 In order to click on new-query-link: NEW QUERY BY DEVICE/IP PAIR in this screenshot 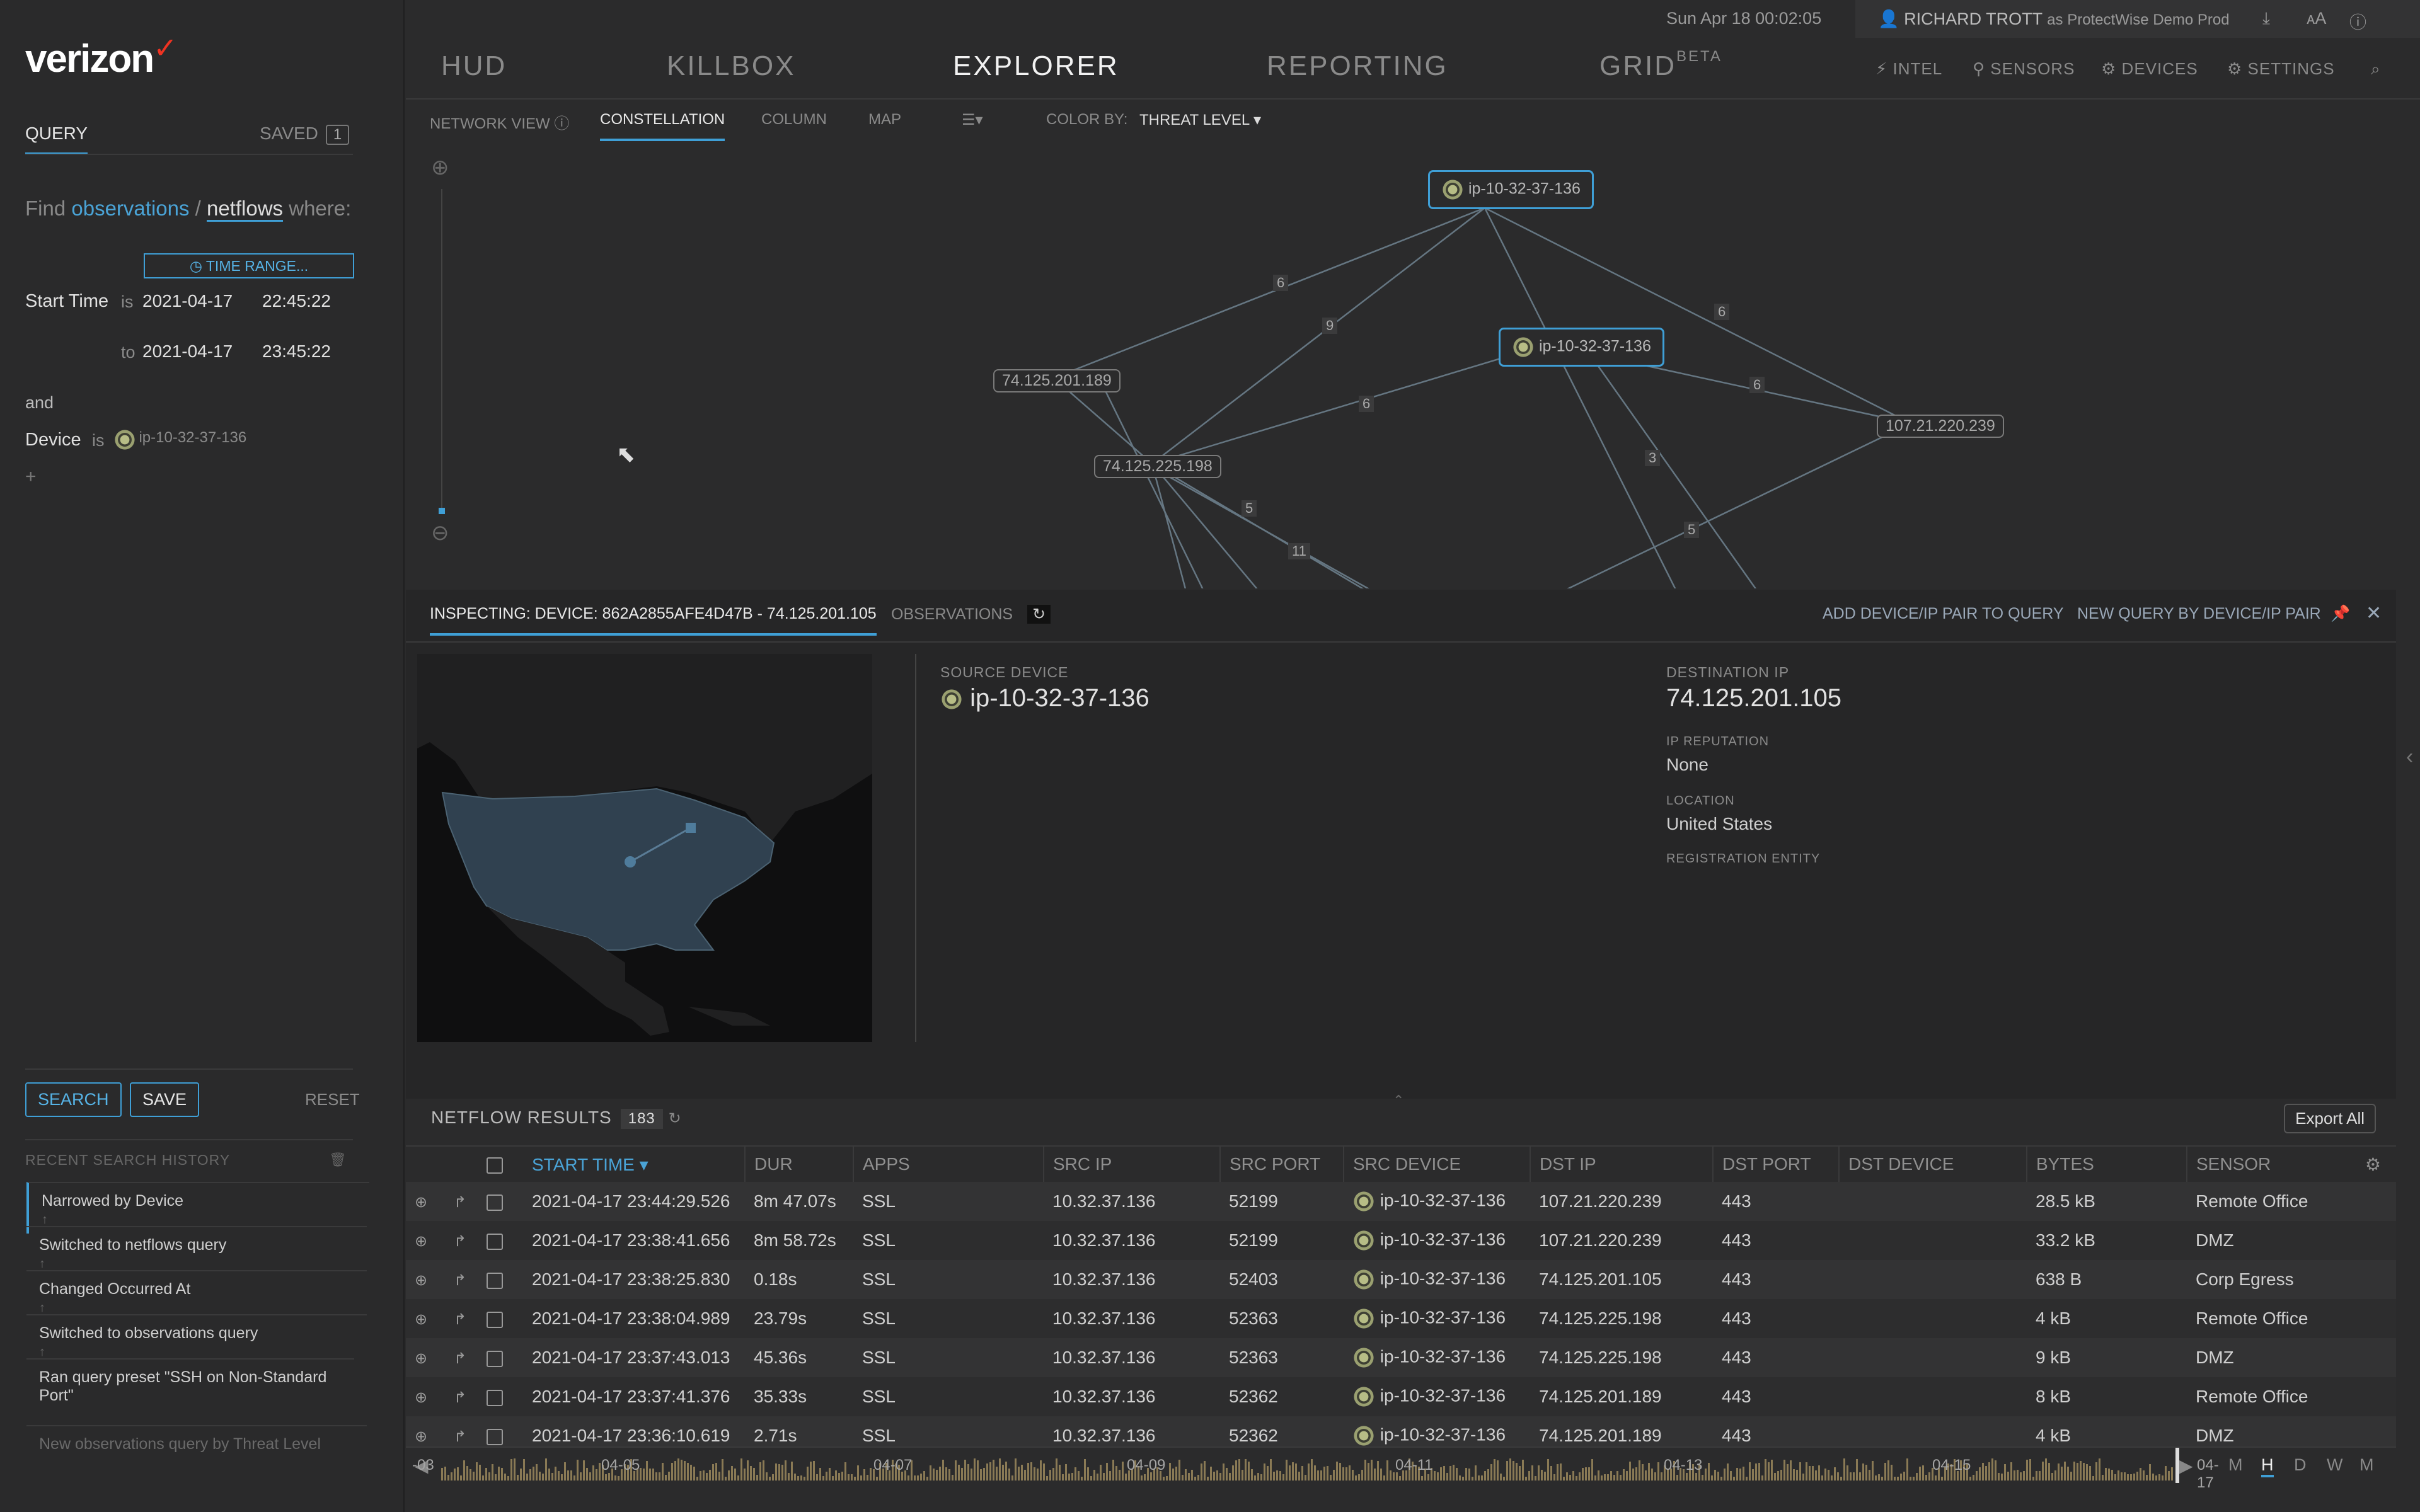, I will do `click(2199, 613)`.